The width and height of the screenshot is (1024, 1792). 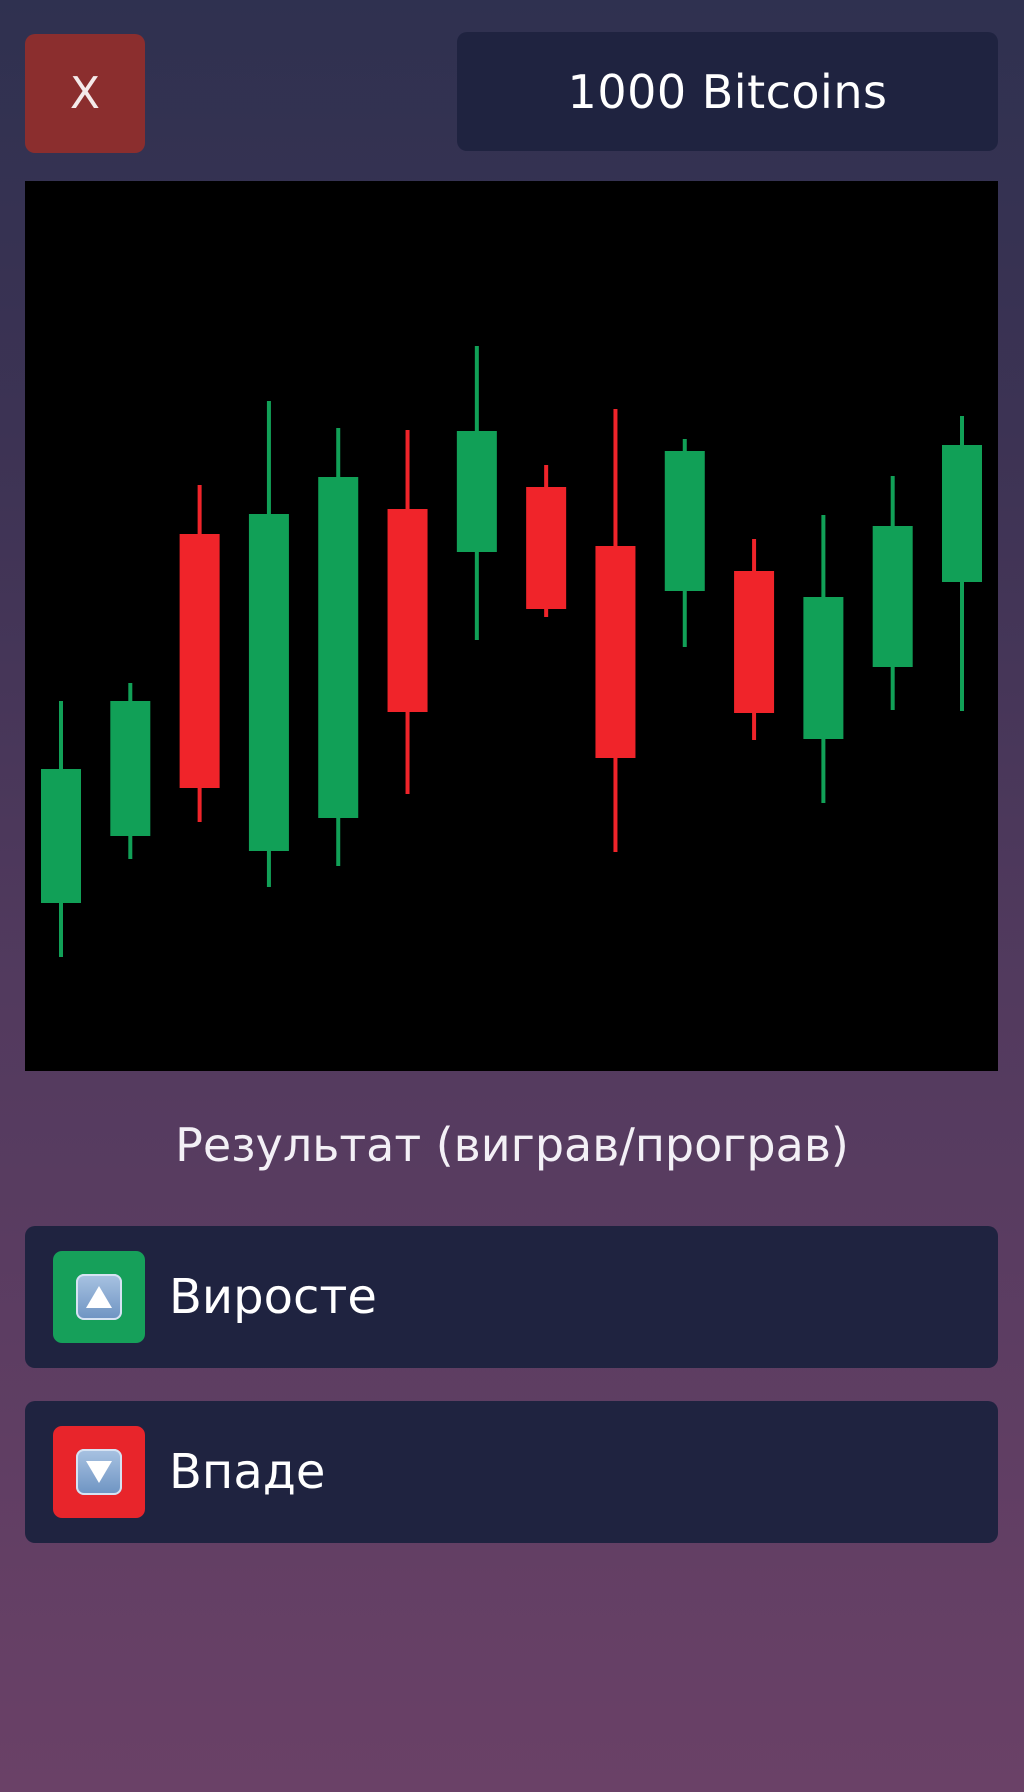 I want to click on rise-label: Виросте, so click(x=273, y=1297).